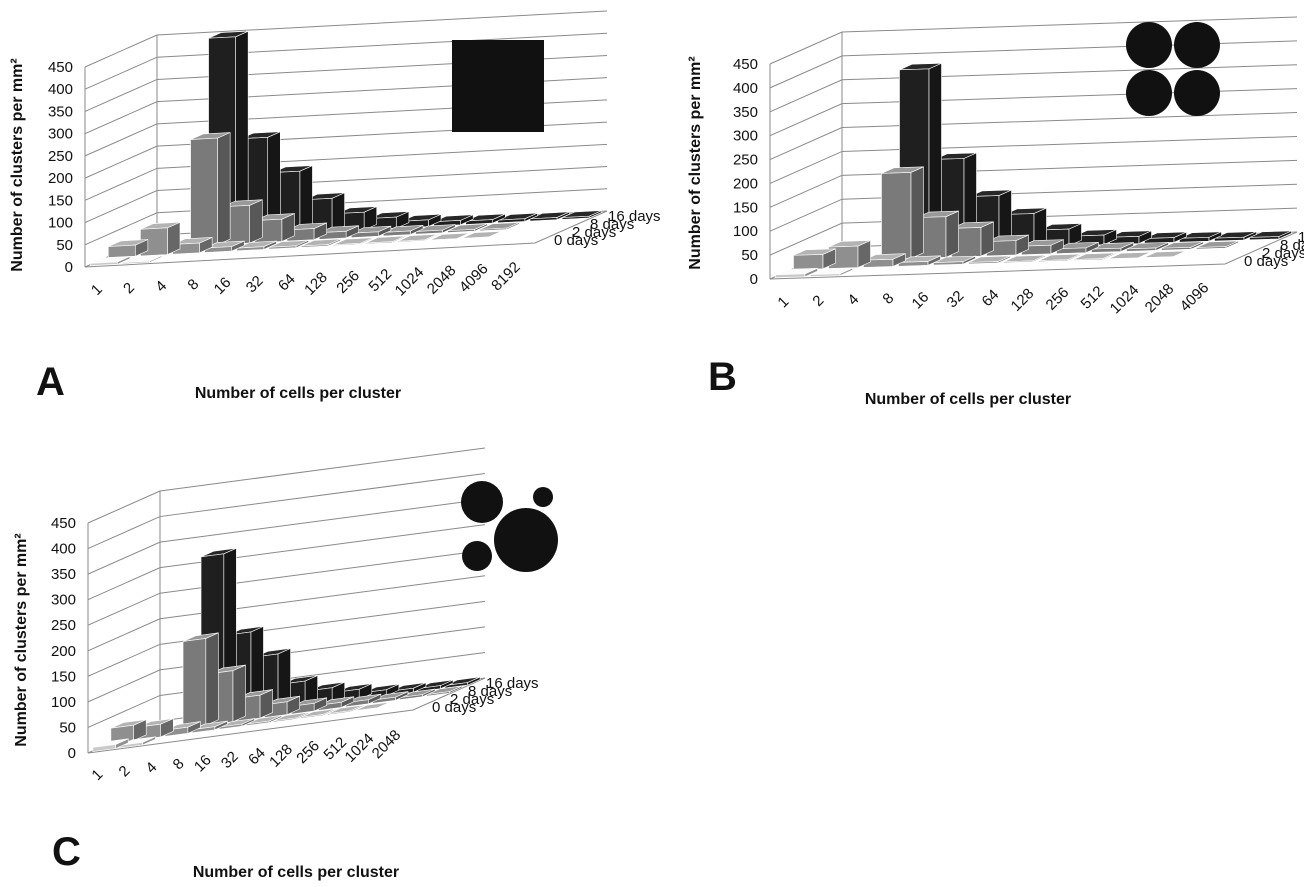 Image resolution: width=1304 pixels, height=887 pixels. I want to click on bars, so click(1033, 170).